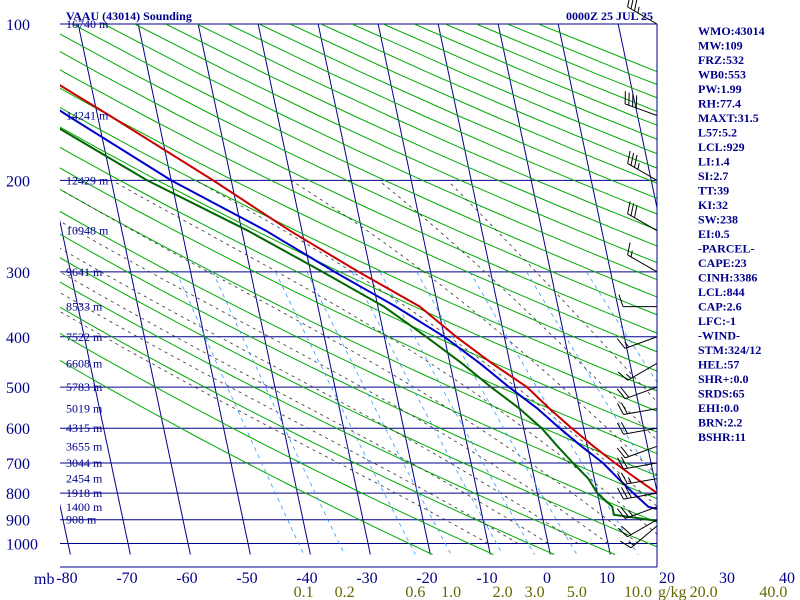 Image resolution: width=800 pixels, height=600 pixels. What do you see at coordinates (18, 181) in the screenshot?
I see `pressure-tick-label: 200` at bounding box center [18, 181].